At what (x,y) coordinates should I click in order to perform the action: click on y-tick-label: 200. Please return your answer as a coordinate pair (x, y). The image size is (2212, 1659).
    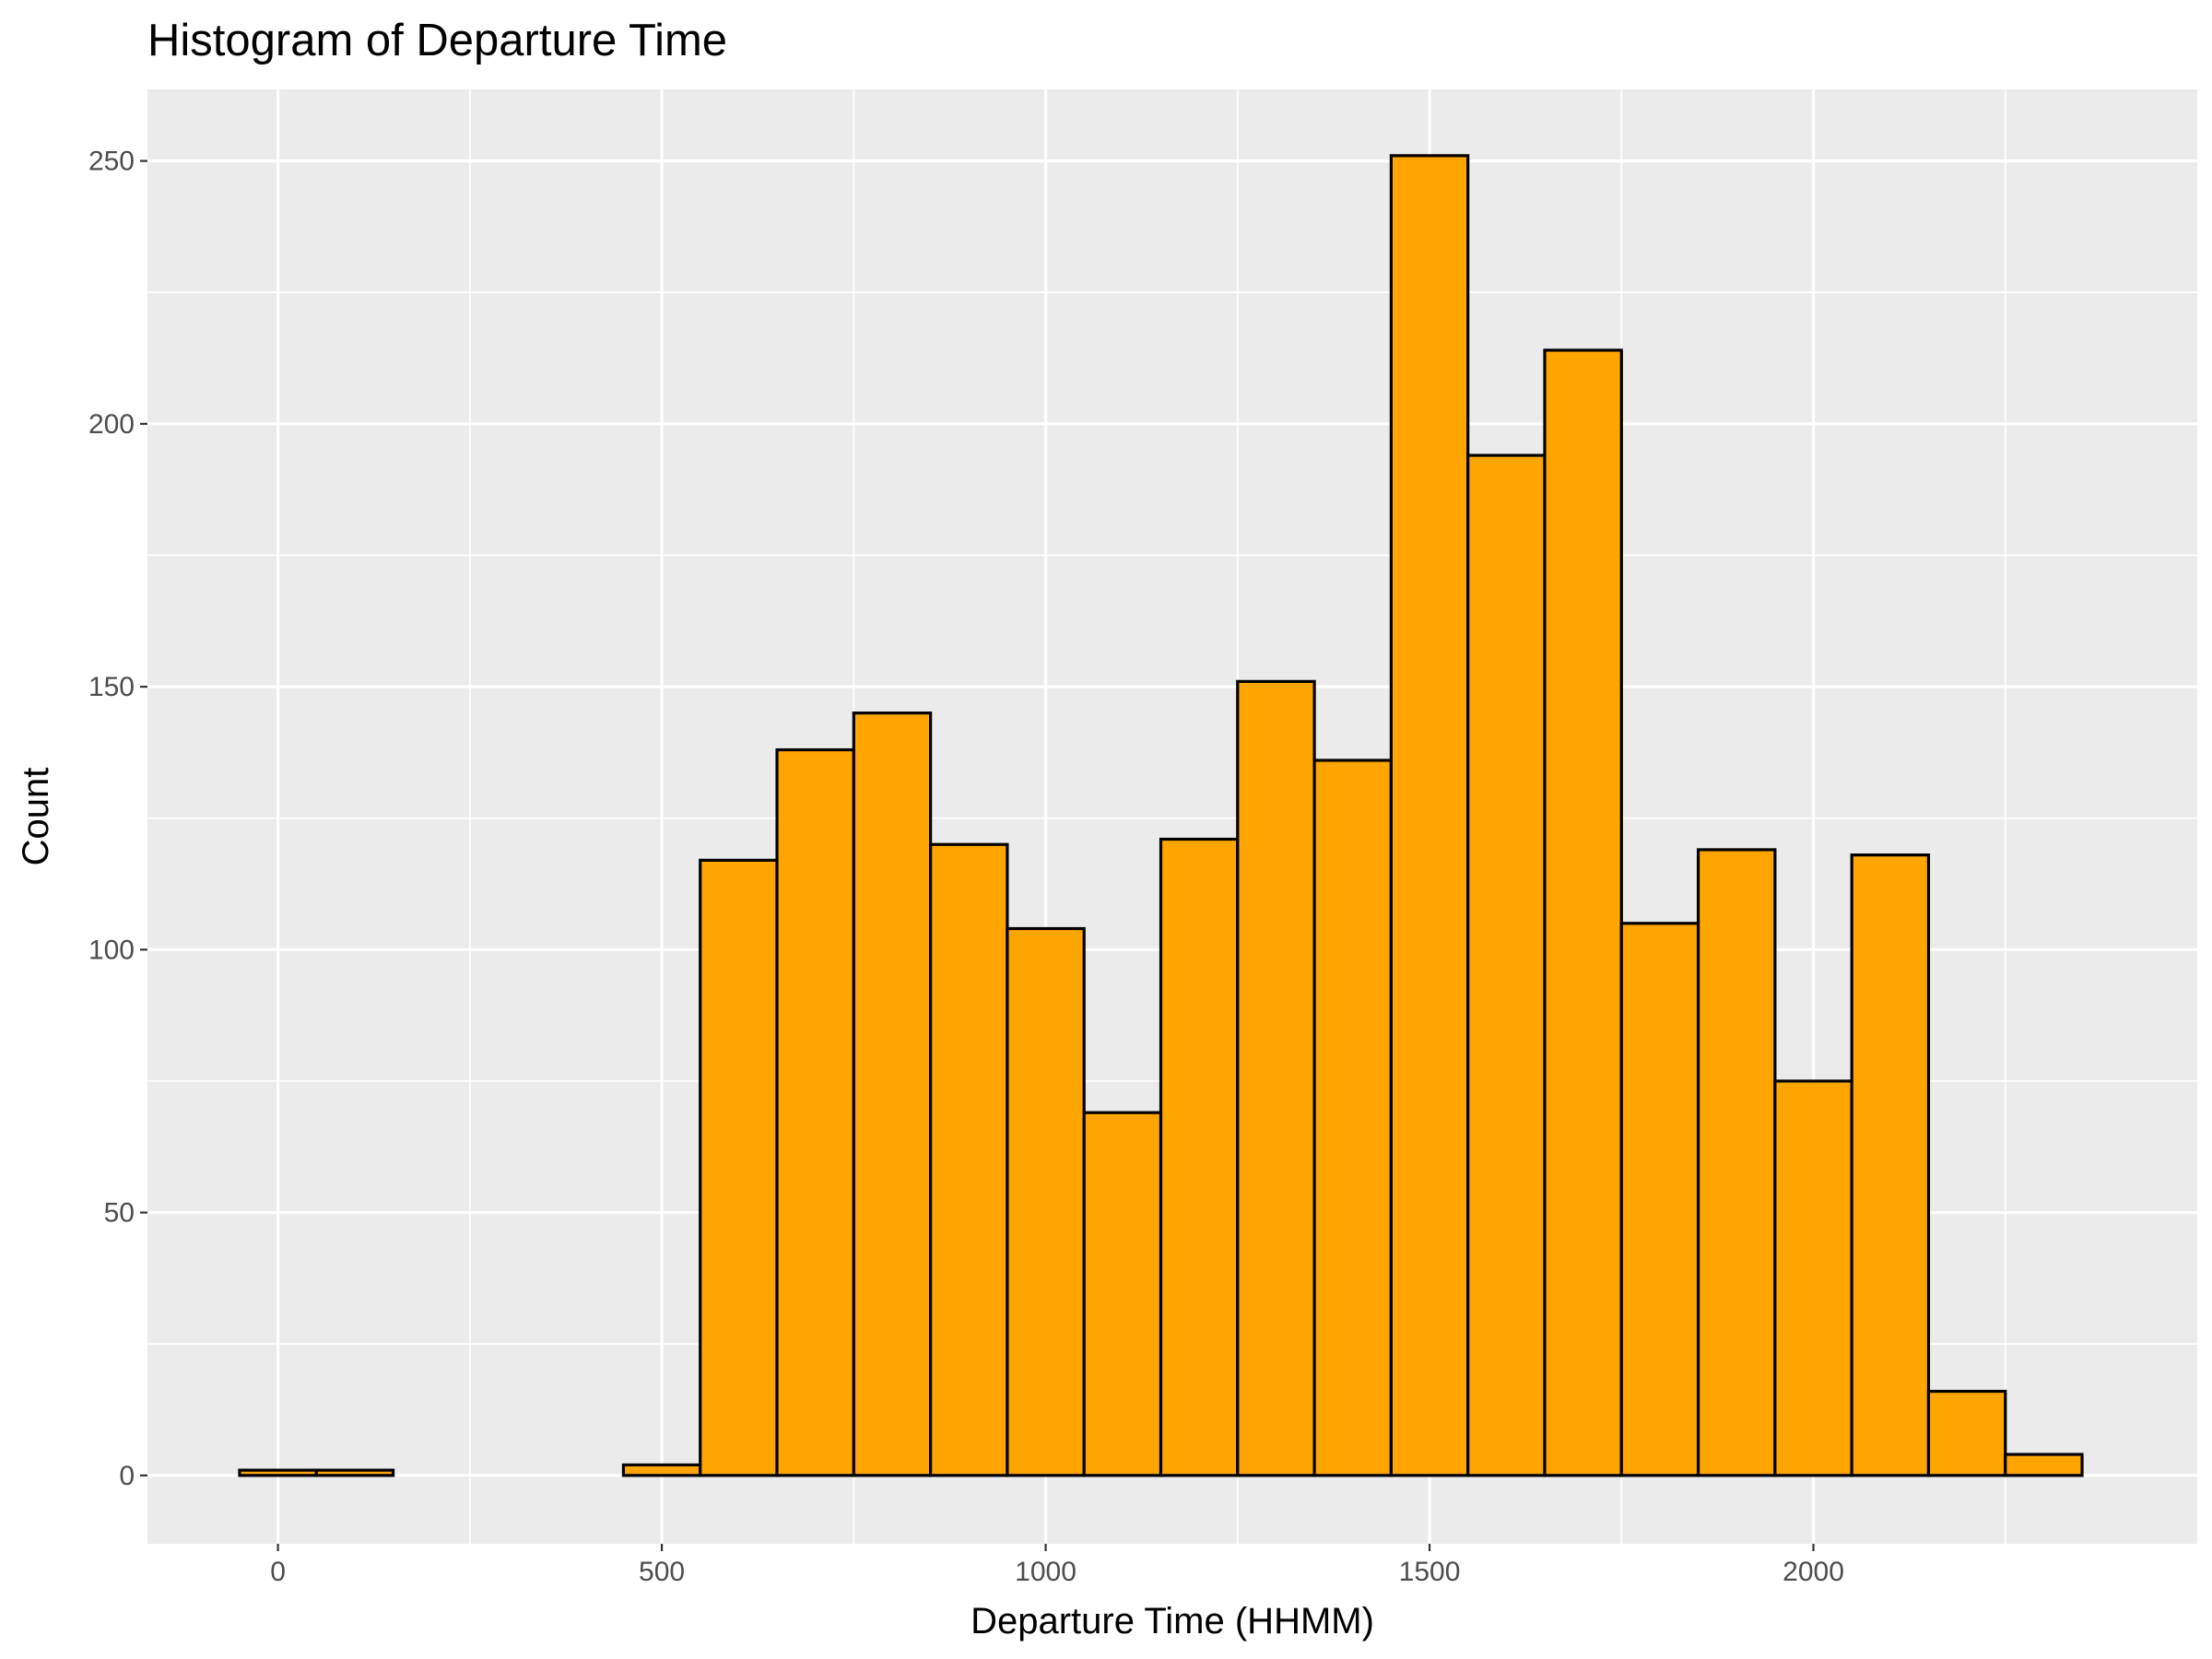
    Looking at the image, I should click on (111, 424).